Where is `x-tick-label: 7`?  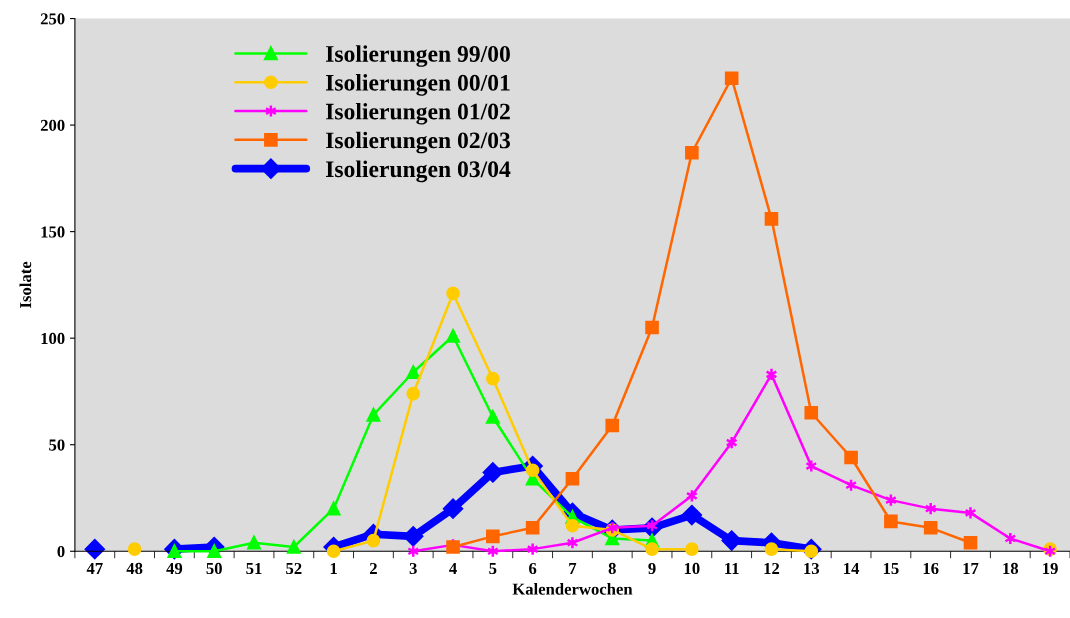
x-tick-label: 7 is located at coordinates (573, 568).